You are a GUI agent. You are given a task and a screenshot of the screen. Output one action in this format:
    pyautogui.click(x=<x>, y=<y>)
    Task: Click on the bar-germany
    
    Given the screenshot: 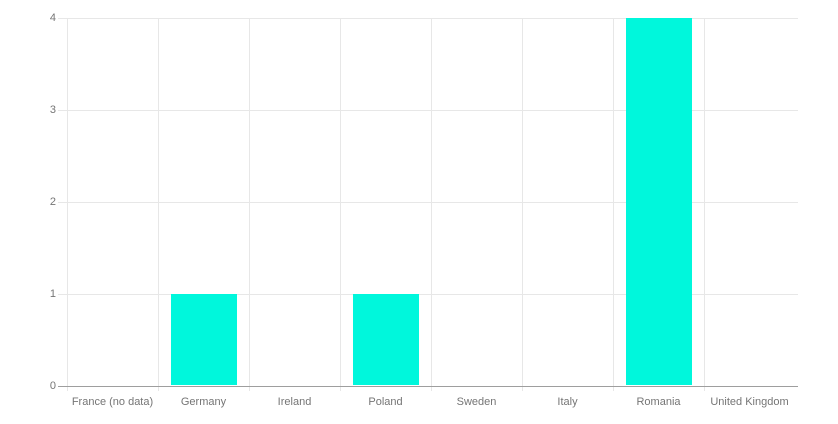 What is the action you would take?
    pyautogui.click(x=203, y=339)
    